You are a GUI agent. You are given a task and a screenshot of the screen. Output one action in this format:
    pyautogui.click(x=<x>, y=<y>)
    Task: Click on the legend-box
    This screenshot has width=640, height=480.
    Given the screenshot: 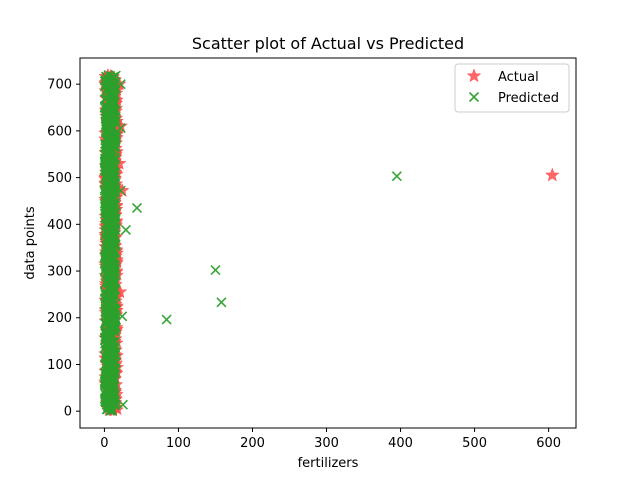 What is the action you would take?
    pyautogui.click(x=512, y=88)
    